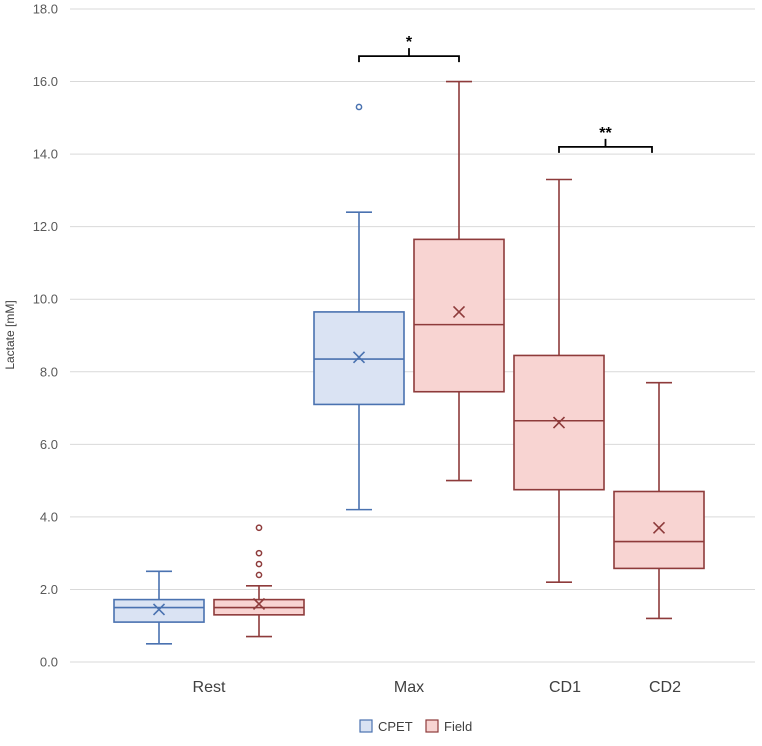 This screenshot has height=746, width=762. What do you see at coordinates (565, 687) in the screenshot?
I see `x-category-label: CD1` at bounding box center [565, 687].